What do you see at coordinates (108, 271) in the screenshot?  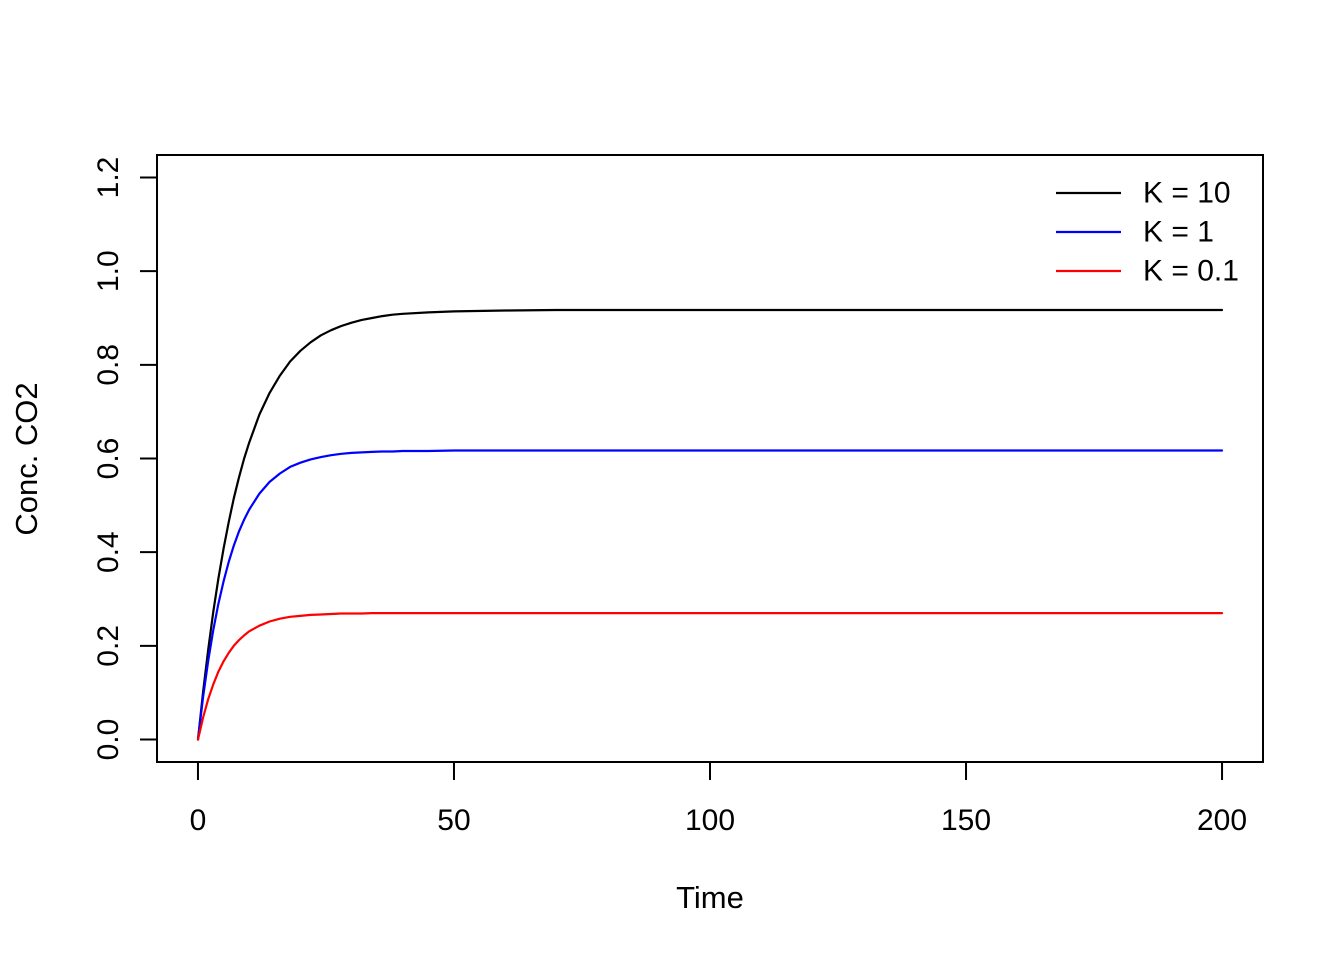 I see `y-tick-label: 1.0` at bounding box center [108, 271].